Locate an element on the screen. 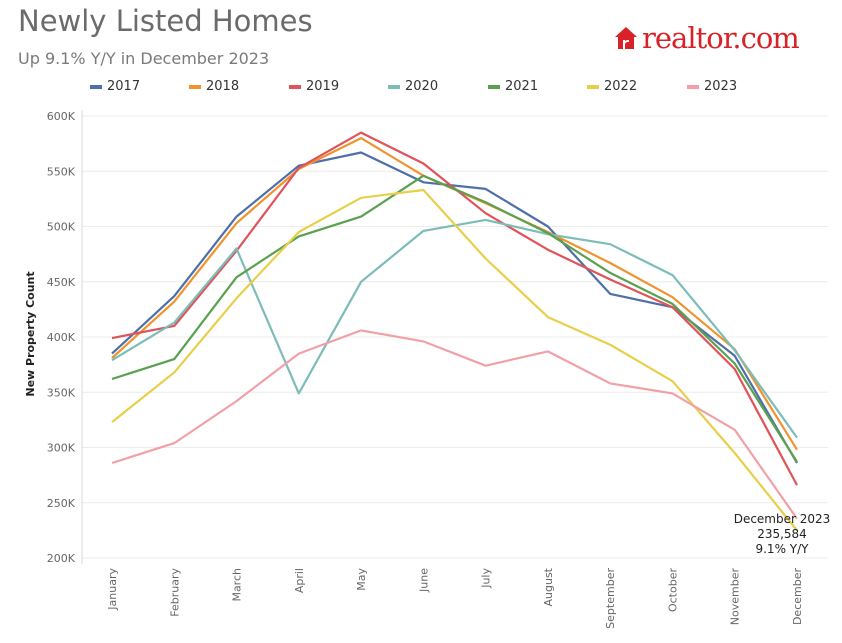  legend-item-2018: 2018 is located at coordinates (214, 86).